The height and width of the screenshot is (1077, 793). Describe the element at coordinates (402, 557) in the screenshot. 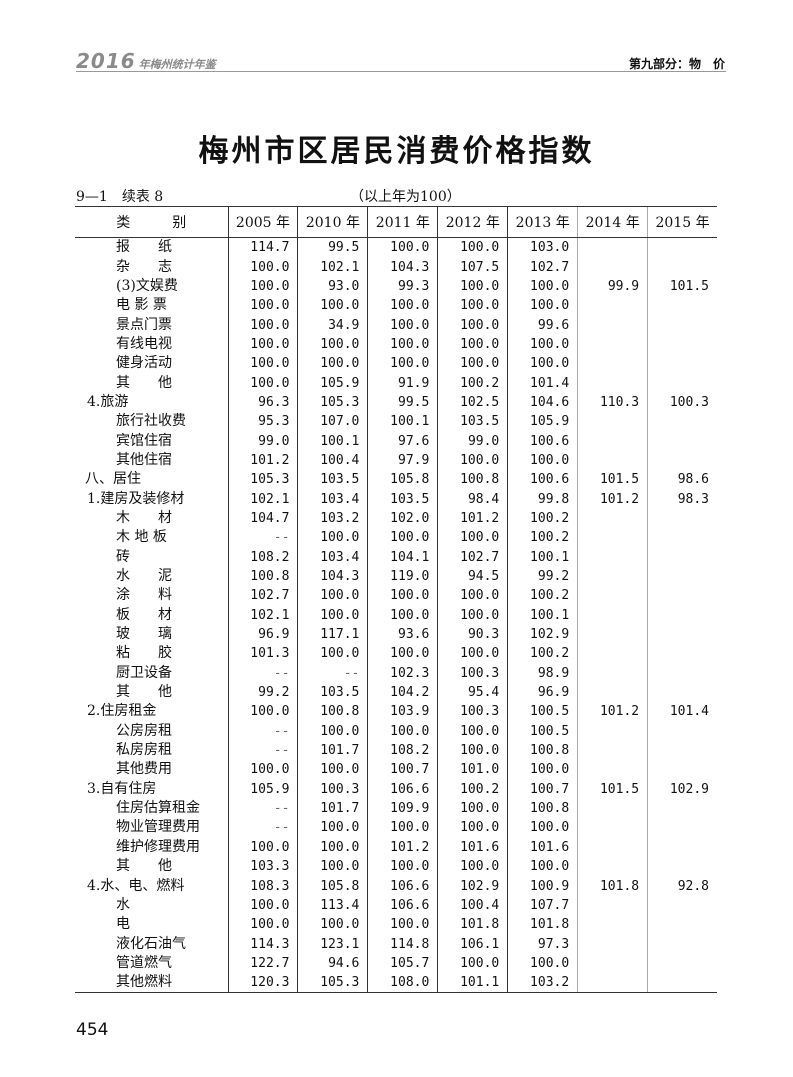

I see `cell-value: 104.1` at that location.